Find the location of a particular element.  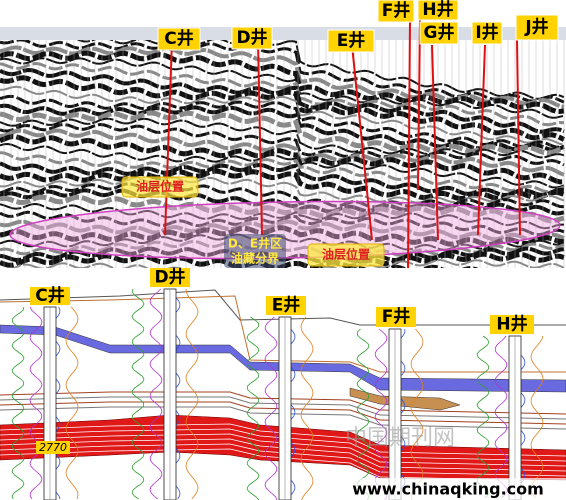

well-label: G井 is located at coordinates (439, 32).